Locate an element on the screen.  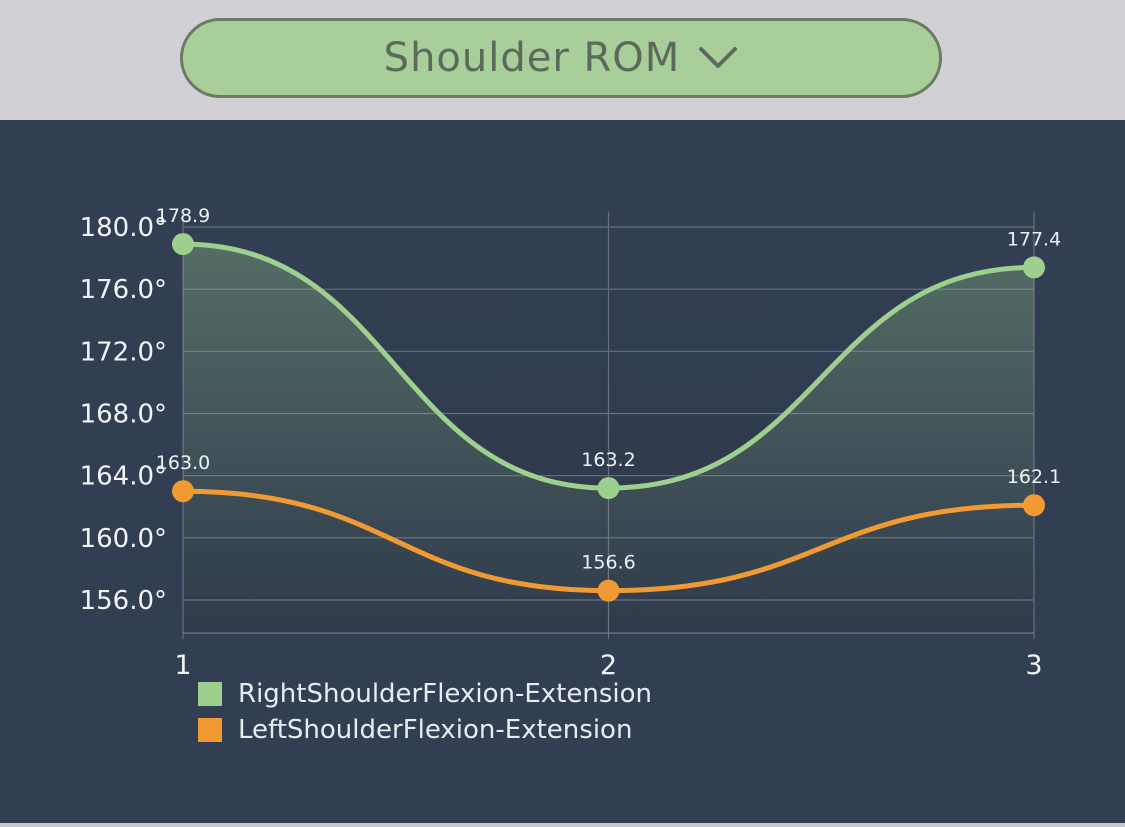
legend-swatch-left is located at coordinates (210, 730).